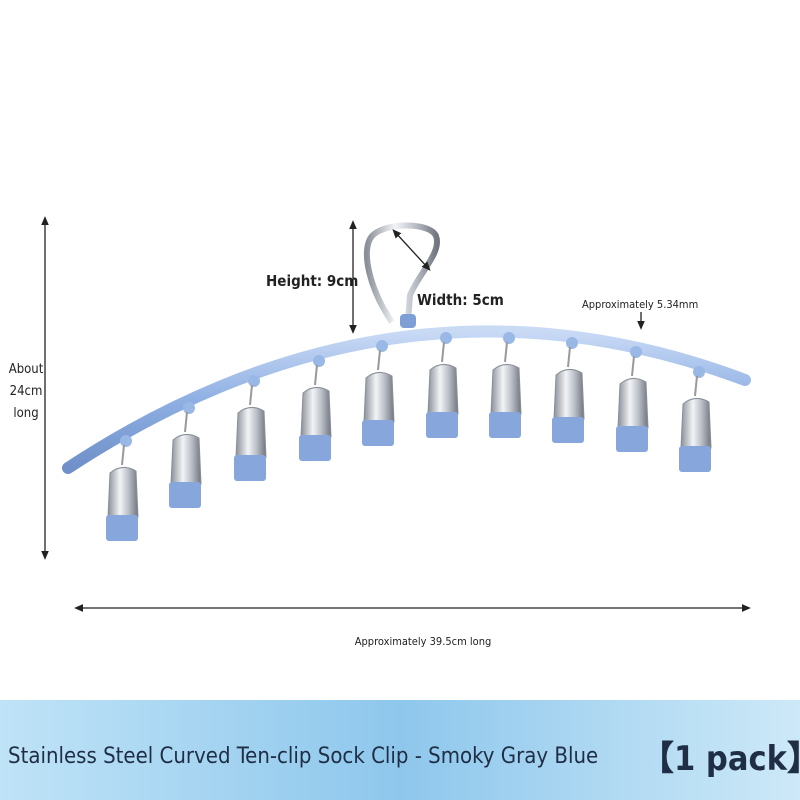 The height and width of the screenshot is (800, 800). What do you see at coordinates (640, 304) in the screenshot?
I see `thickness-label: Approximately 5.34mm` at bounding box center [640, 304].